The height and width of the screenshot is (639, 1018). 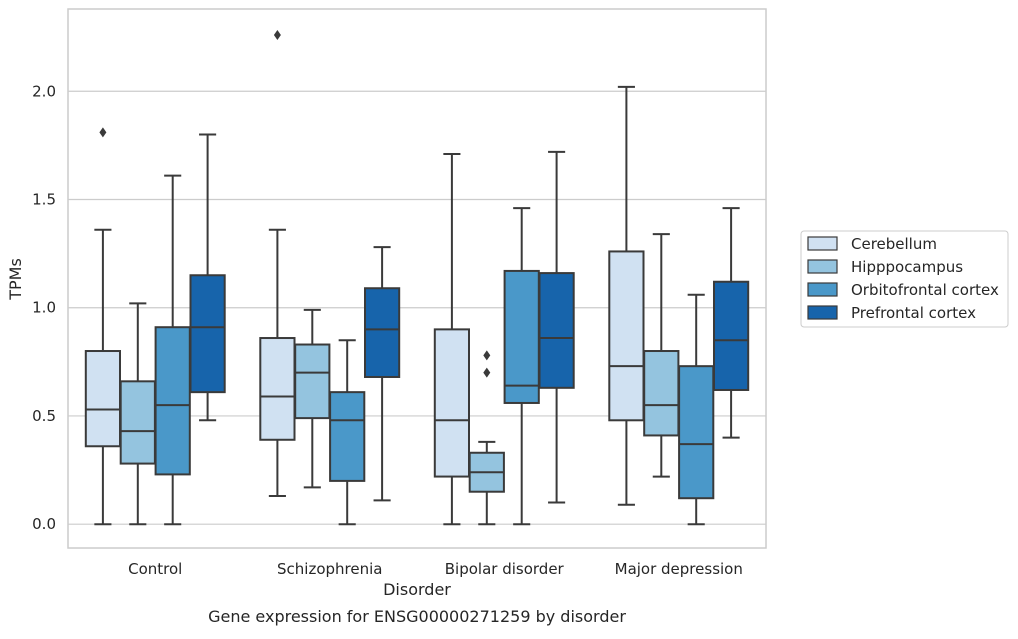 What do you see at coordinates (907, 267) in the screenshot?
I see `legend-label: Hipppocampus` at bounding box center [907, 267].